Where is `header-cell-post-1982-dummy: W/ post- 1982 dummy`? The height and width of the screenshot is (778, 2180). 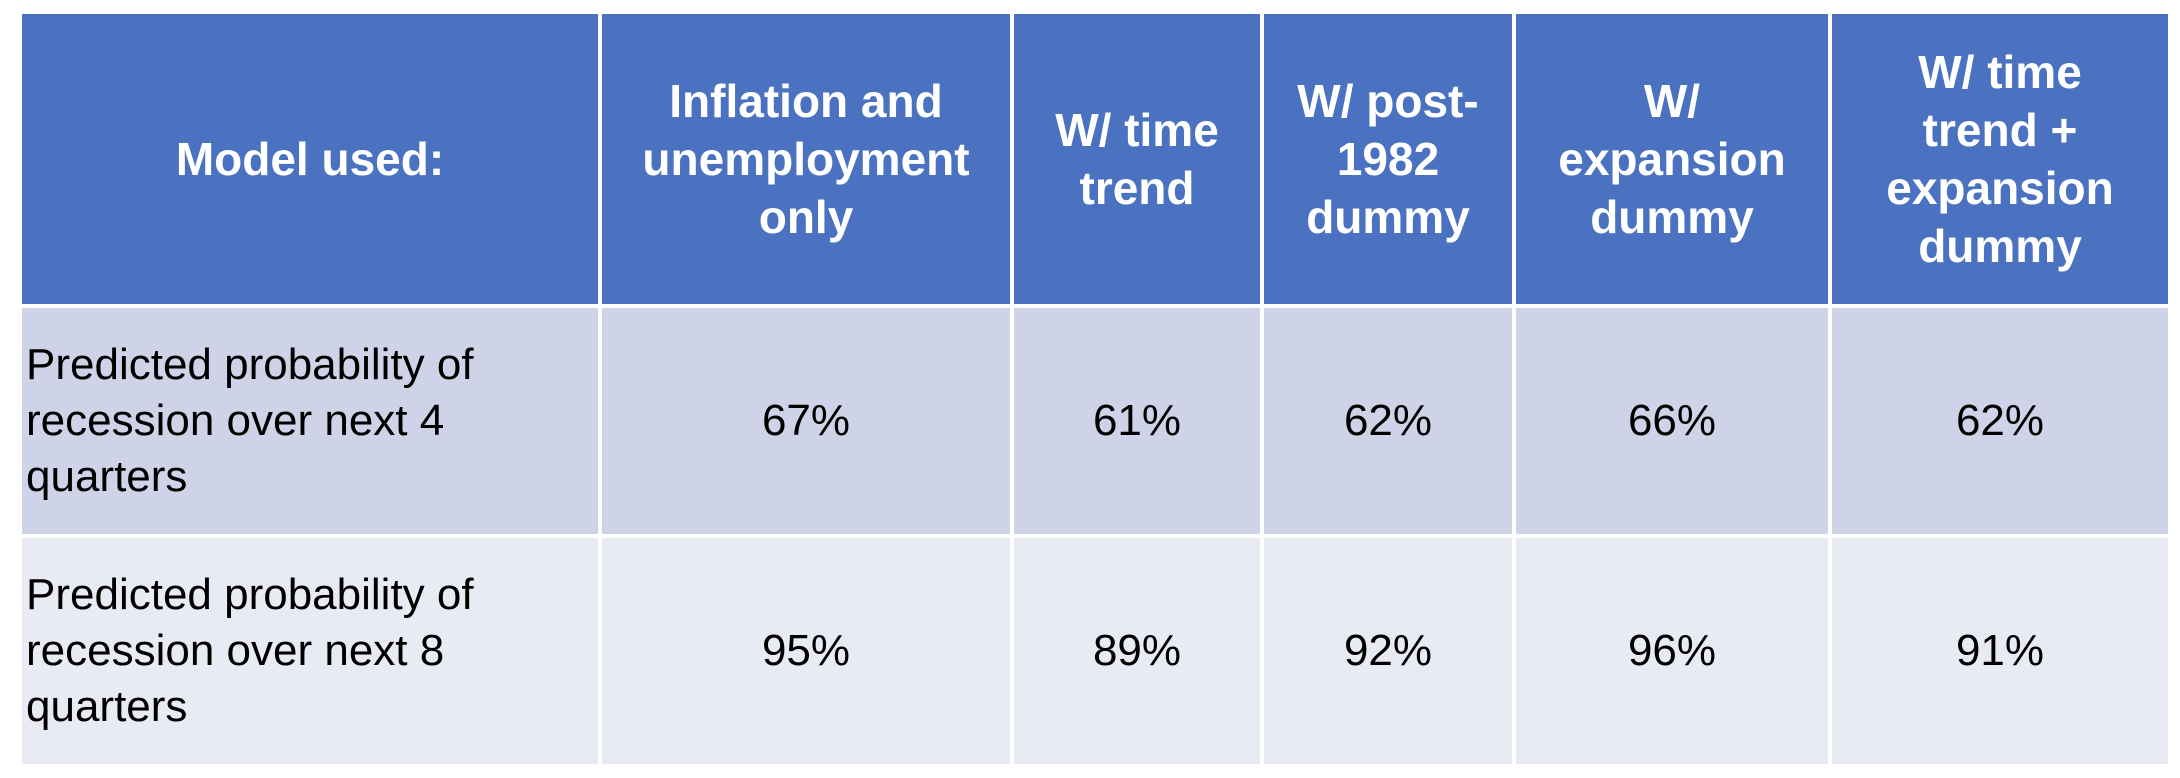
header-cell-post-1982-dummy: W/ post- 1982 dummy is located at coordinates (1388, 159).